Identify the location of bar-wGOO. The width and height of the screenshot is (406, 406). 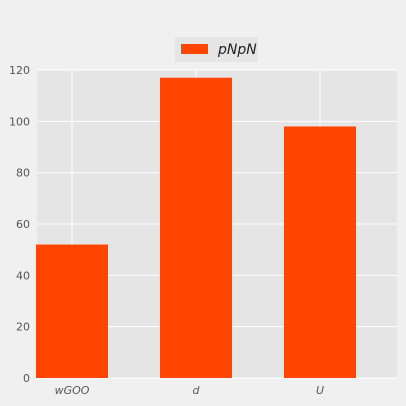
(72, 311).